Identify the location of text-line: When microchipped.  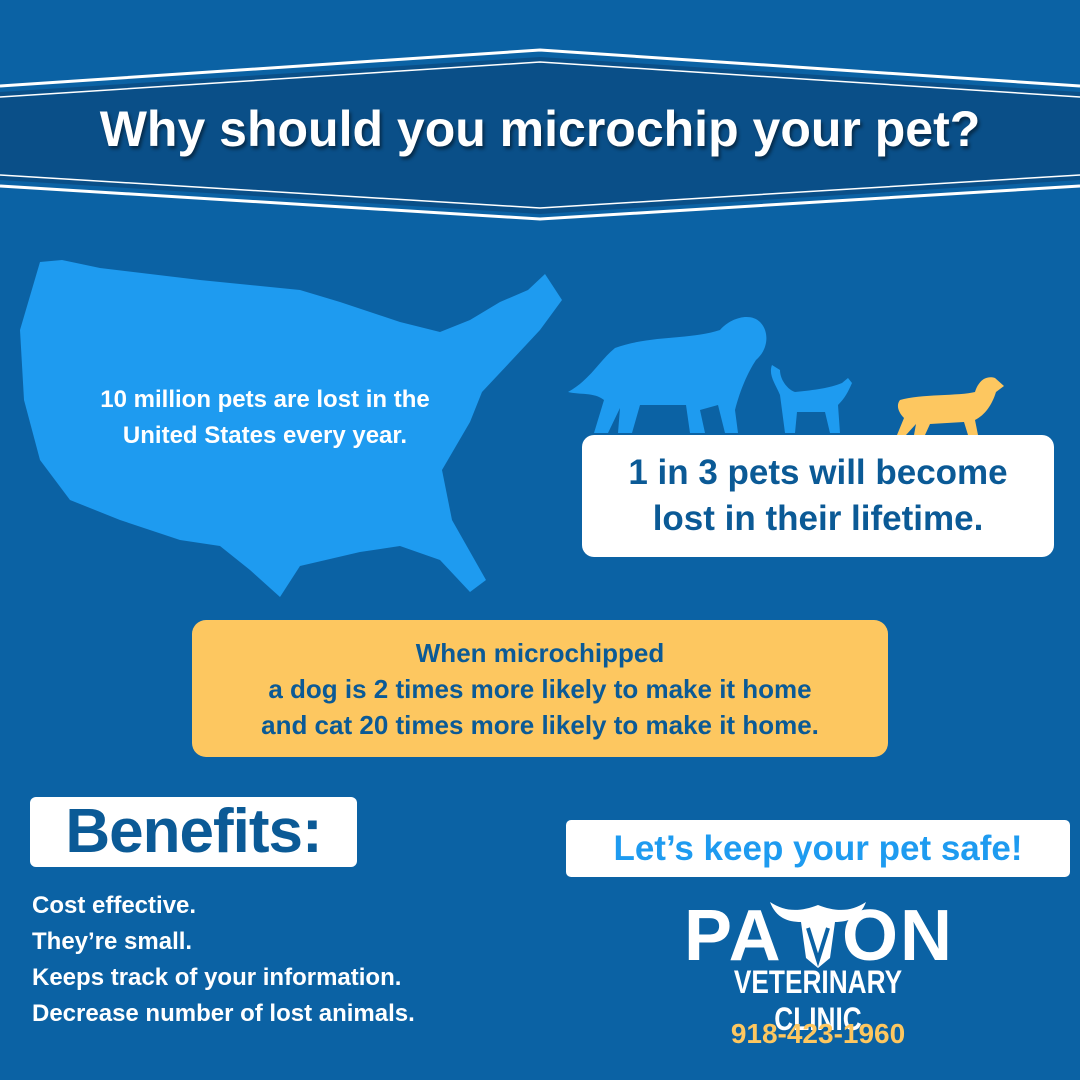
(540, 652).